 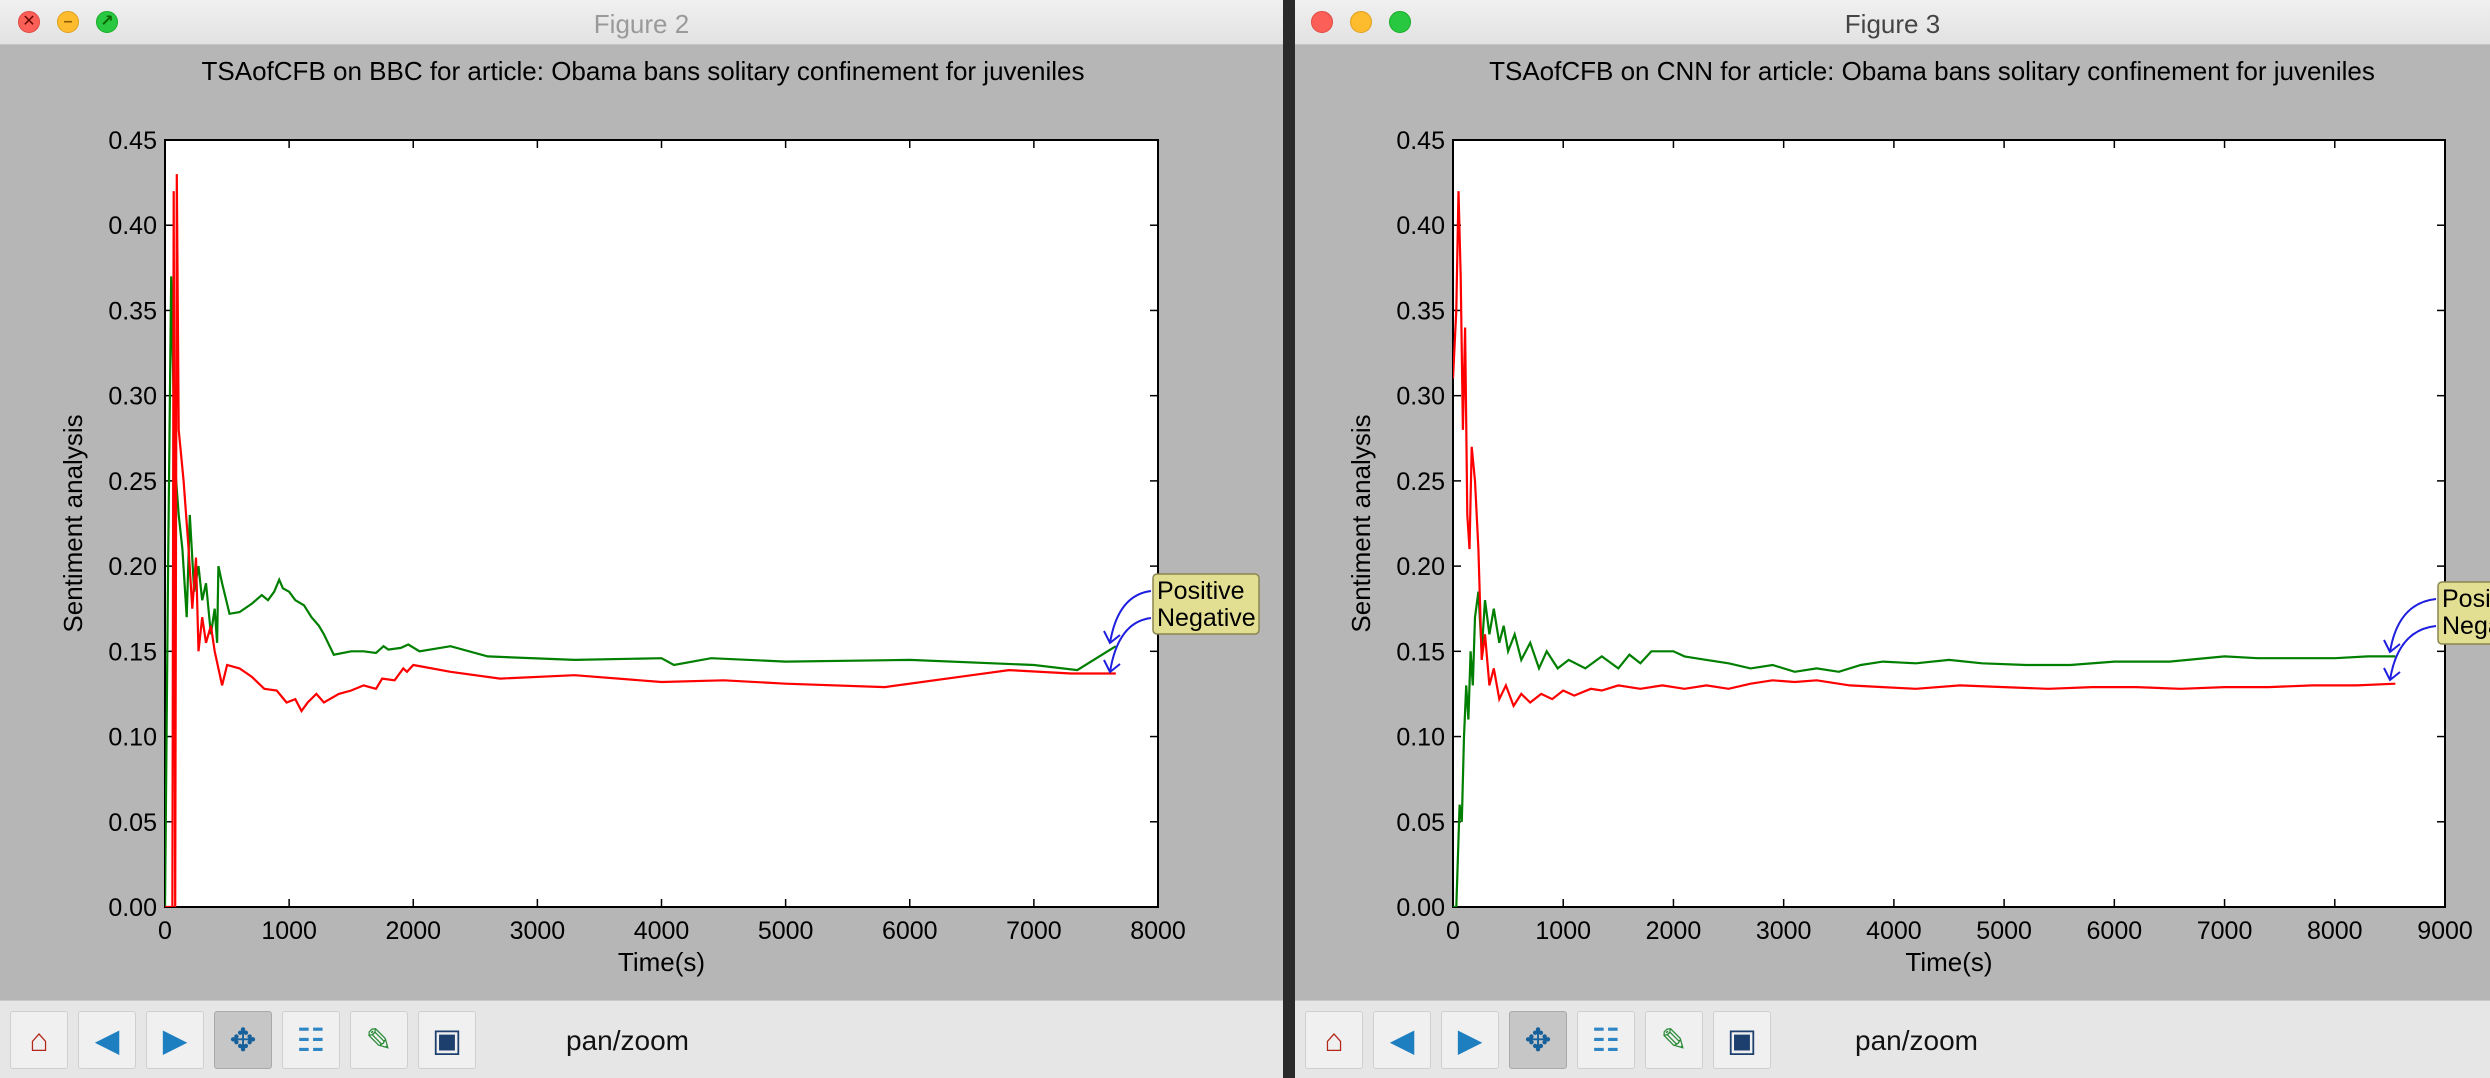 What do you see at coordinates (107, 22) in the screenshot?
I see `fullscreen-icon: ↗` at bounding box center [107, 22].